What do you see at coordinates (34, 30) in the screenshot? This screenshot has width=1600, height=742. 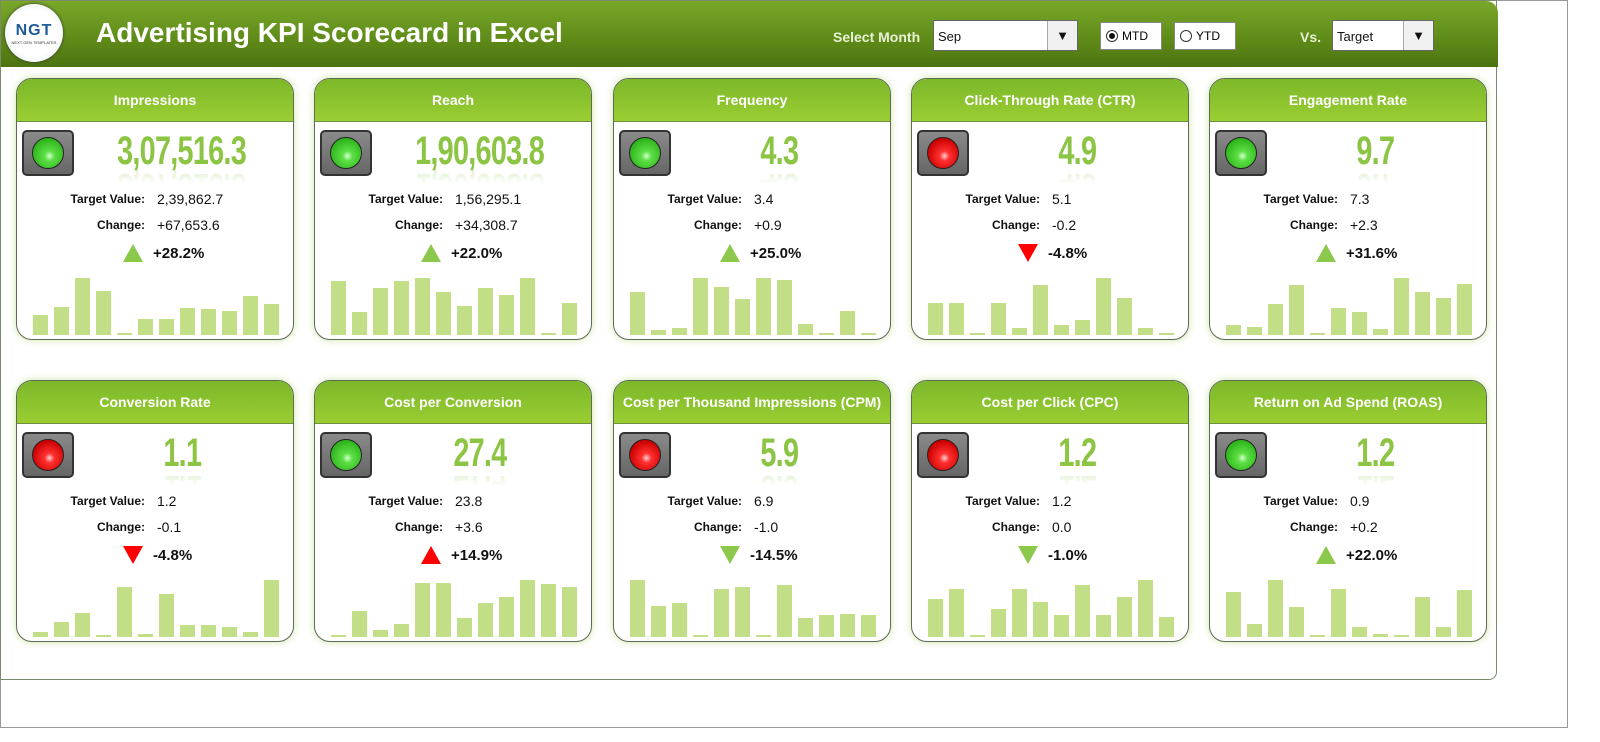 I see `logo-text: NGT` at bounding box center [34, 30].